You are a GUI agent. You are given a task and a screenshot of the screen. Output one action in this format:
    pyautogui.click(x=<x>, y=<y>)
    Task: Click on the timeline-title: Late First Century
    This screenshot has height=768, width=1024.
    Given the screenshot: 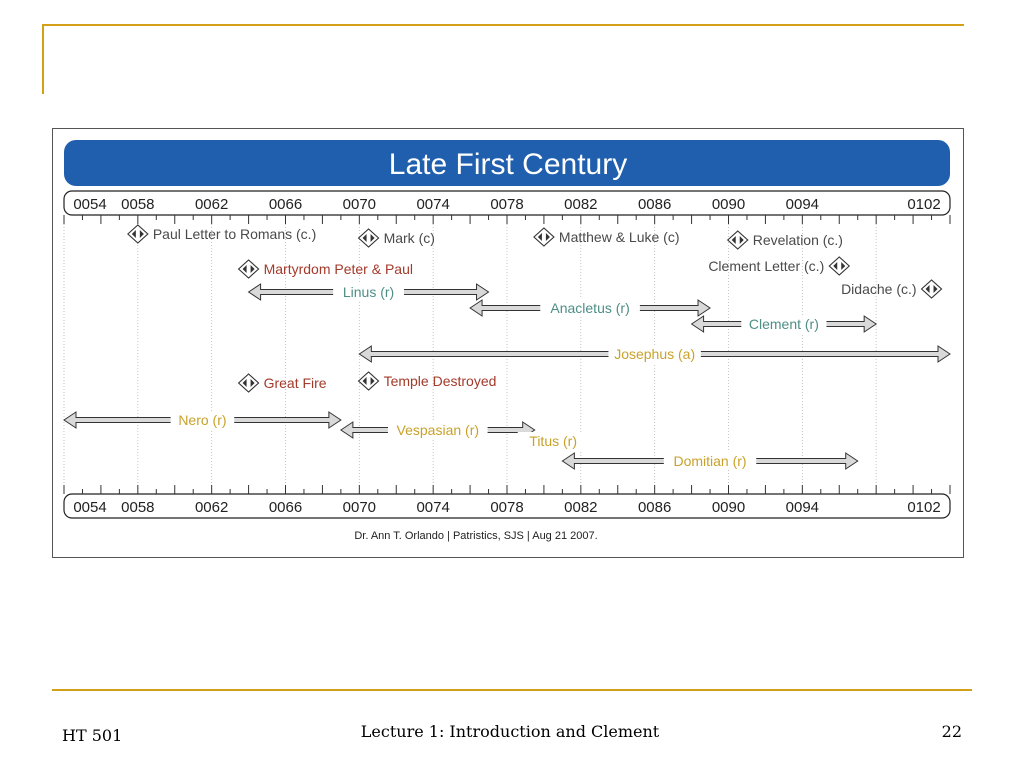 What is the action you would take?
    pyautogui.click(x=508, y=164)
    